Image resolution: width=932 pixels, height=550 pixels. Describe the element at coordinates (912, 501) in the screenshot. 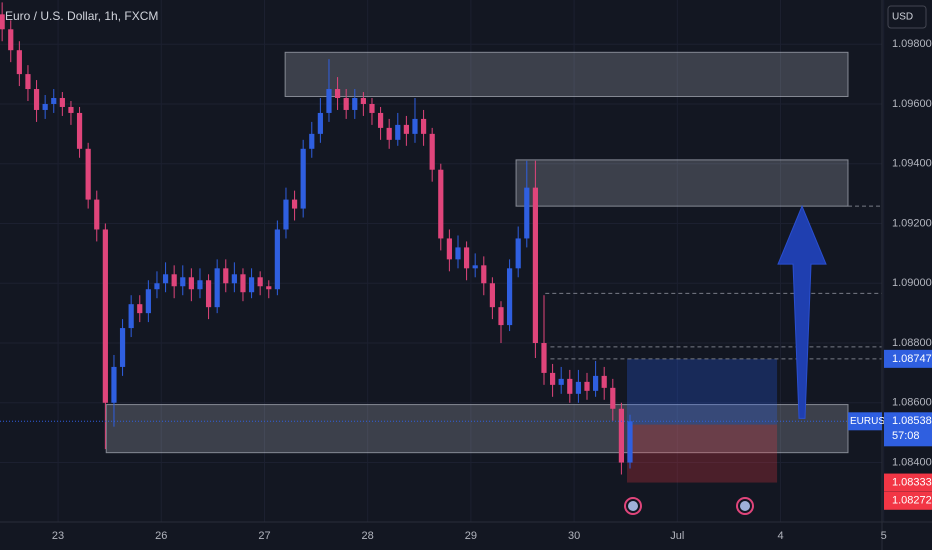

I see `price-tag-label: 1.08272` at that location.